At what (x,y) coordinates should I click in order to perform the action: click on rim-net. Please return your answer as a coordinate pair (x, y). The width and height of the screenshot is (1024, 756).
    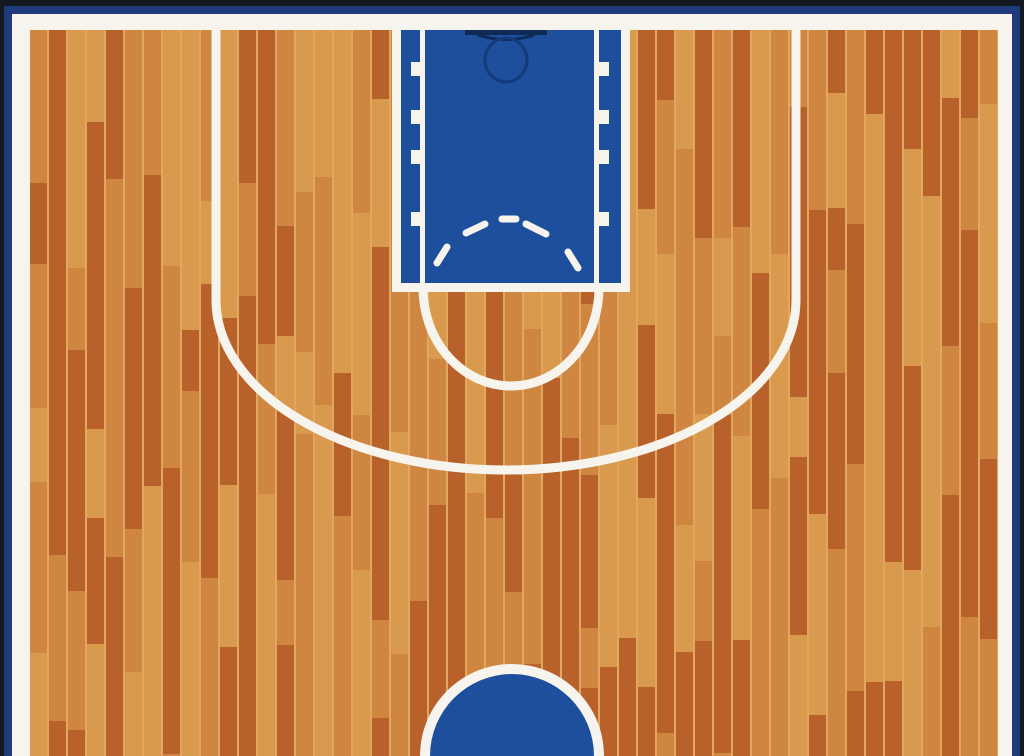
    Looking at the image, I should click on (506, 37).